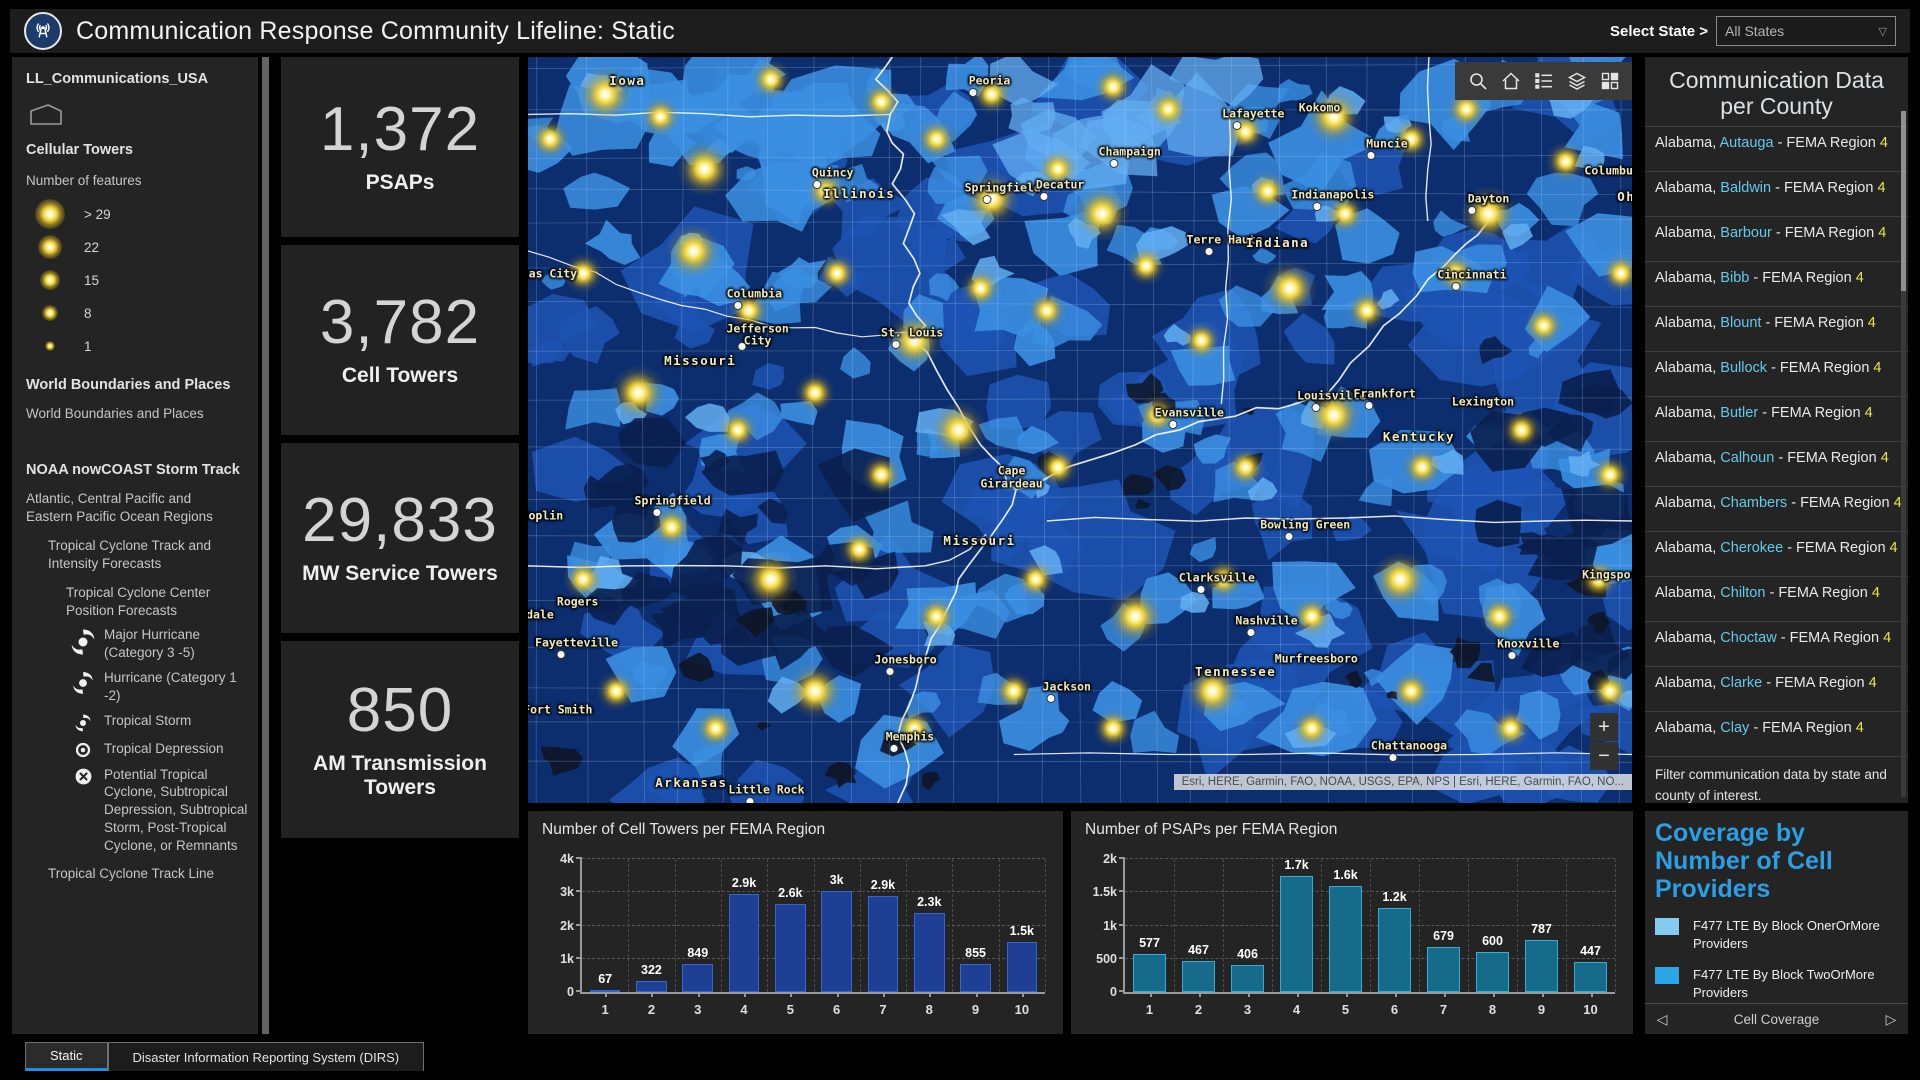 This screenshot has height=1080, width=1920. What do you see at coordinates (651, 970) in the screenshot?
I see `bar-value-label: 322` at bounding box center [651, 970].